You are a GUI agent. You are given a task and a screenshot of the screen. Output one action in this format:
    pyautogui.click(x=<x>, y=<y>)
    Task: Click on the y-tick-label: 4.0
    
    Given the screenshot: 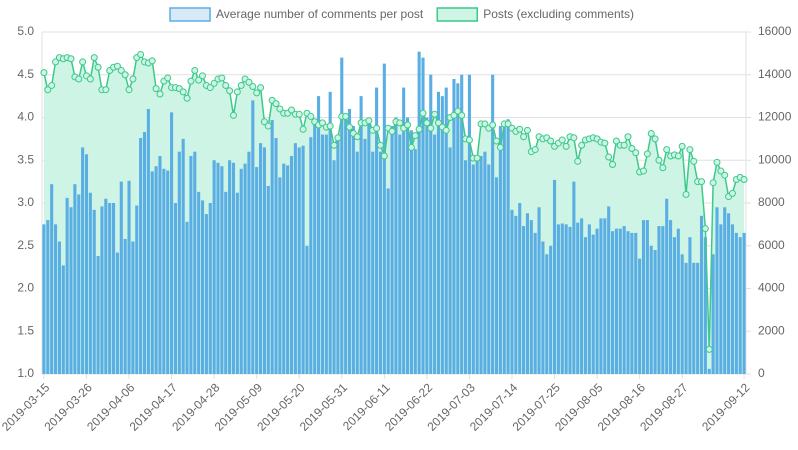 What is the action you would take?
    pyautogui.click(x=25, y=117)
    